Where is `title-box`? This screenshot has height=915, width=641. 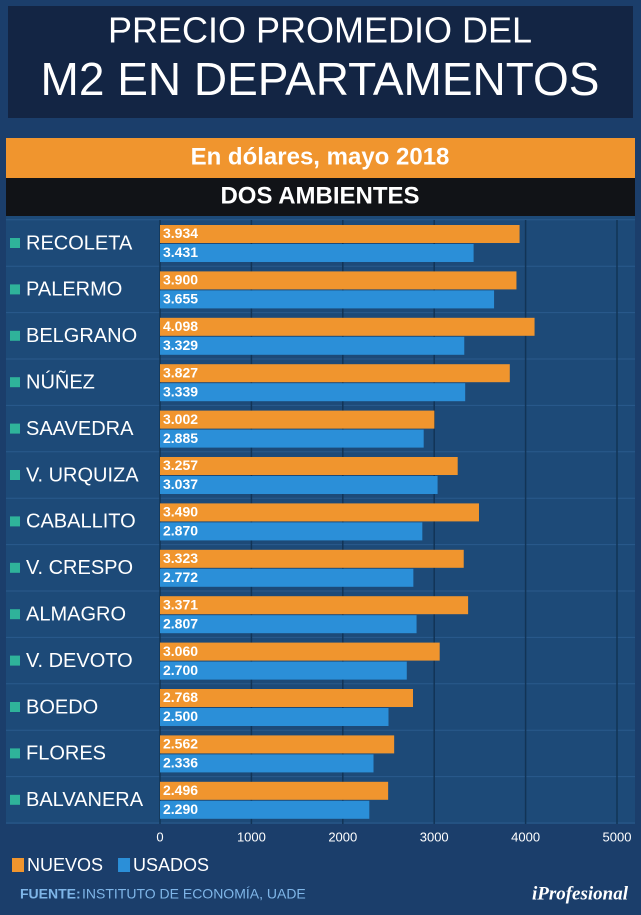
title-box is located at coordinates (320, 62).